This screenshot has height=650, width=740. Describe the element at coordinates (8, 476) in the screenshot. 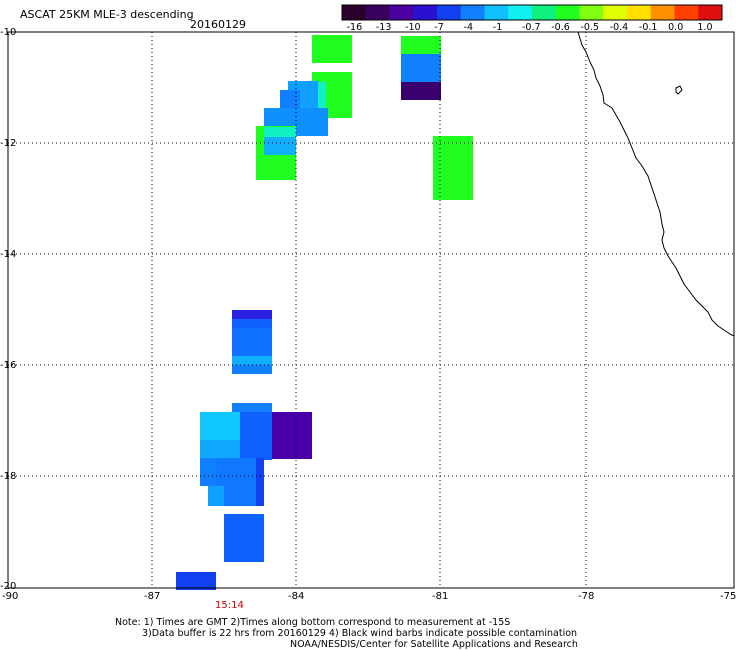

I see `lat-label: -18` at that location.